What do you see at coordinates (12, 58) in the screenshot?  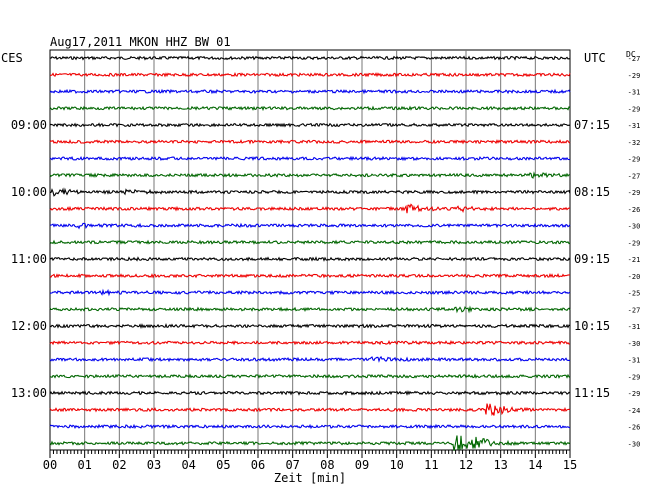 I see `left-timezone-label: CES` at bounding box center [12, 58].